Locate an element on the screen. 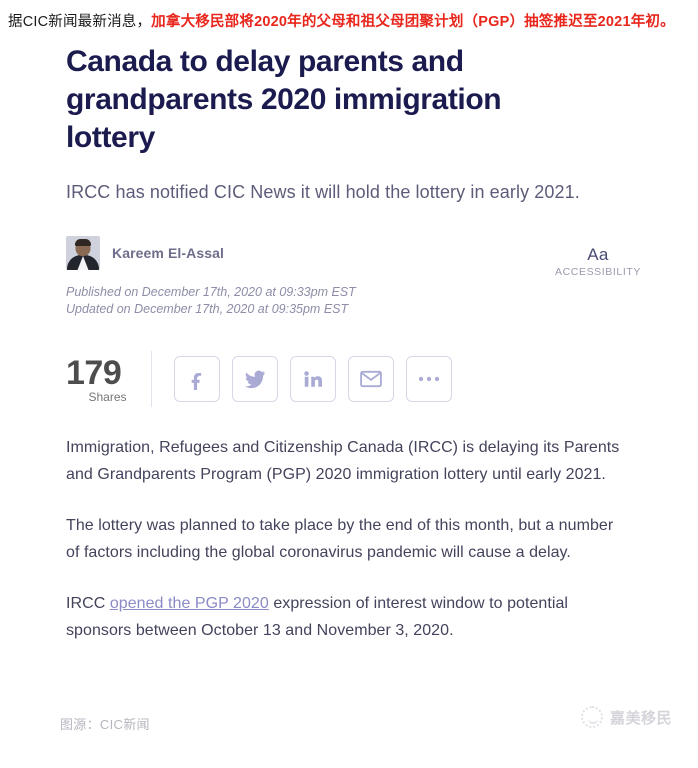  share-email-button is located at coordinates (371, 379).